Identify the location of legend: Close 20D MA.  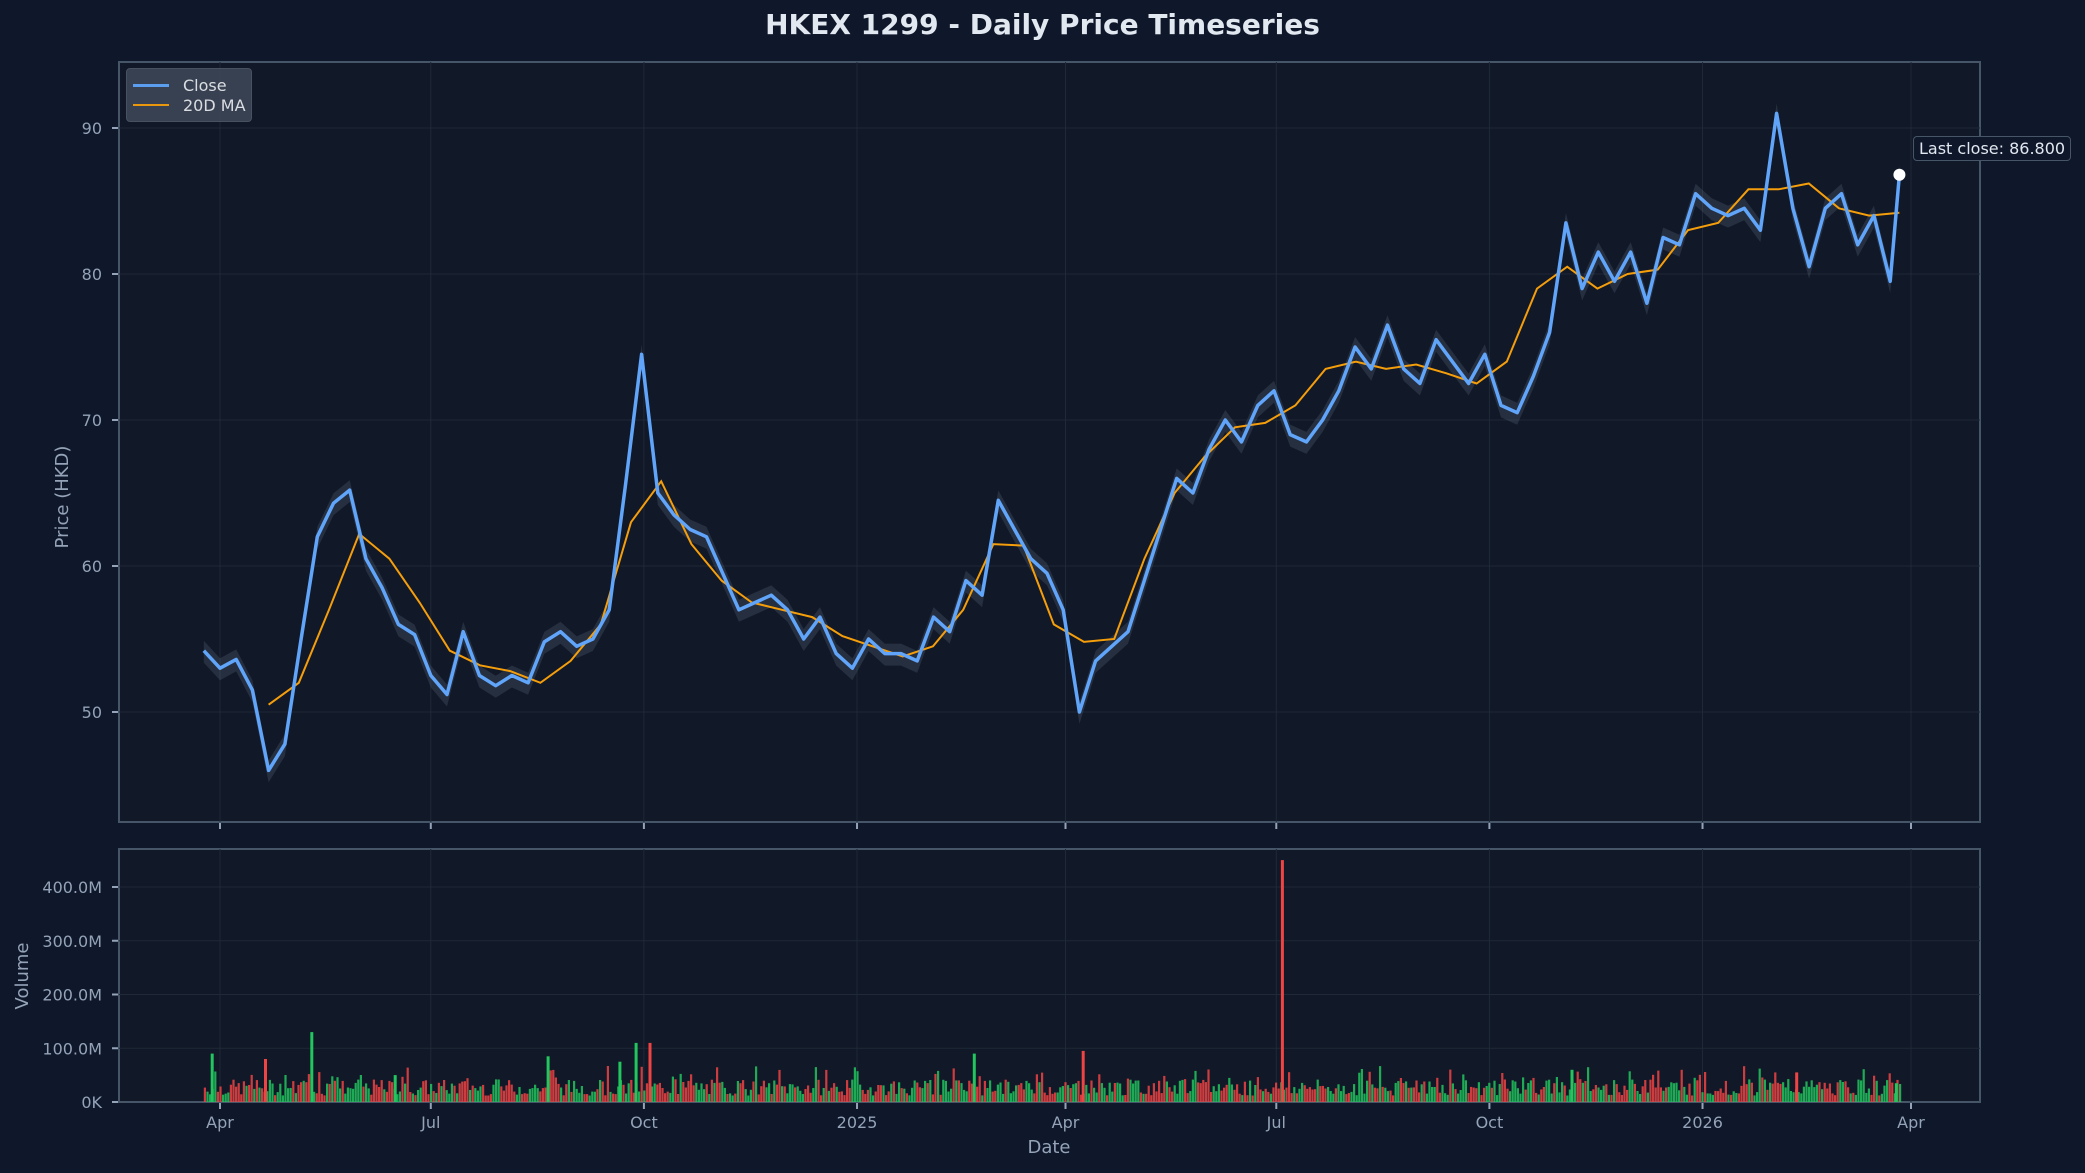
(189, 95).